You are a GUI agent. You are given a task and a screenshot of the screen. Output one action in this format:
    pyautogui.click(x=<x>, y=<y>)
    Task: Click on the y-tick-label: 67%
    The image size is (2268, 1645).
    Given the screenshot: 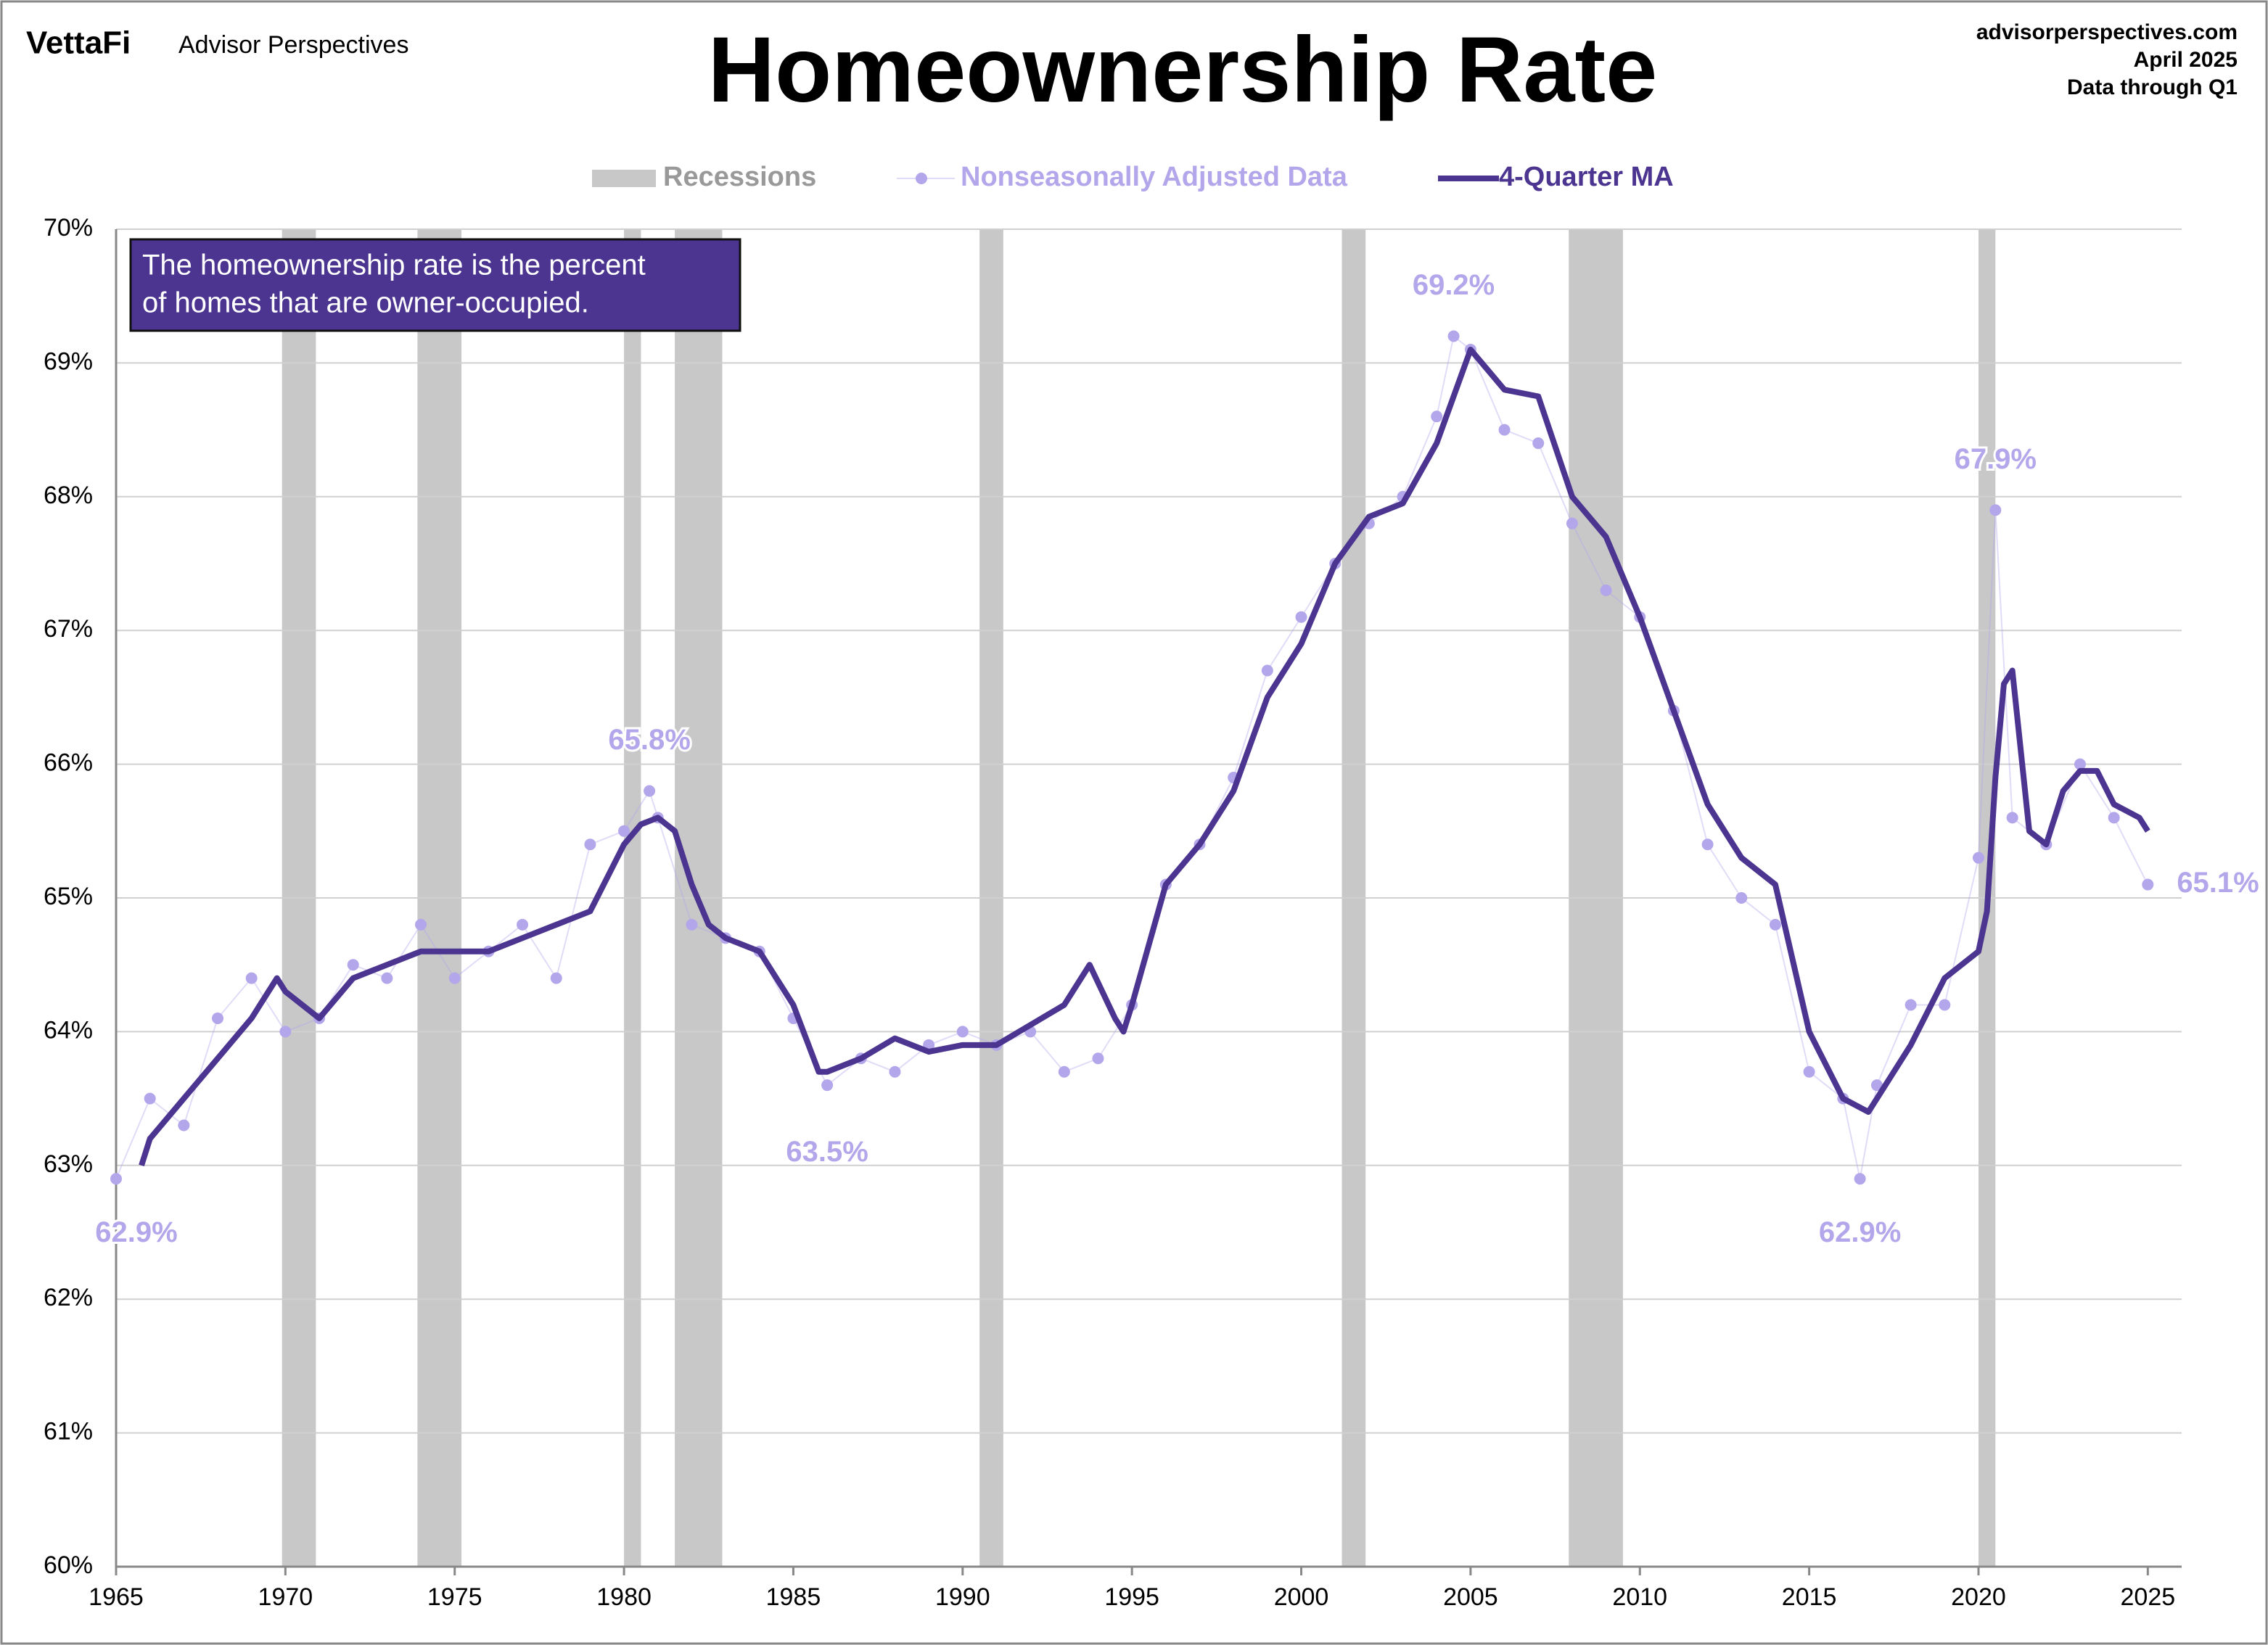 What is the action you would take?
    pyautogui.click(x=68, y=629)
    